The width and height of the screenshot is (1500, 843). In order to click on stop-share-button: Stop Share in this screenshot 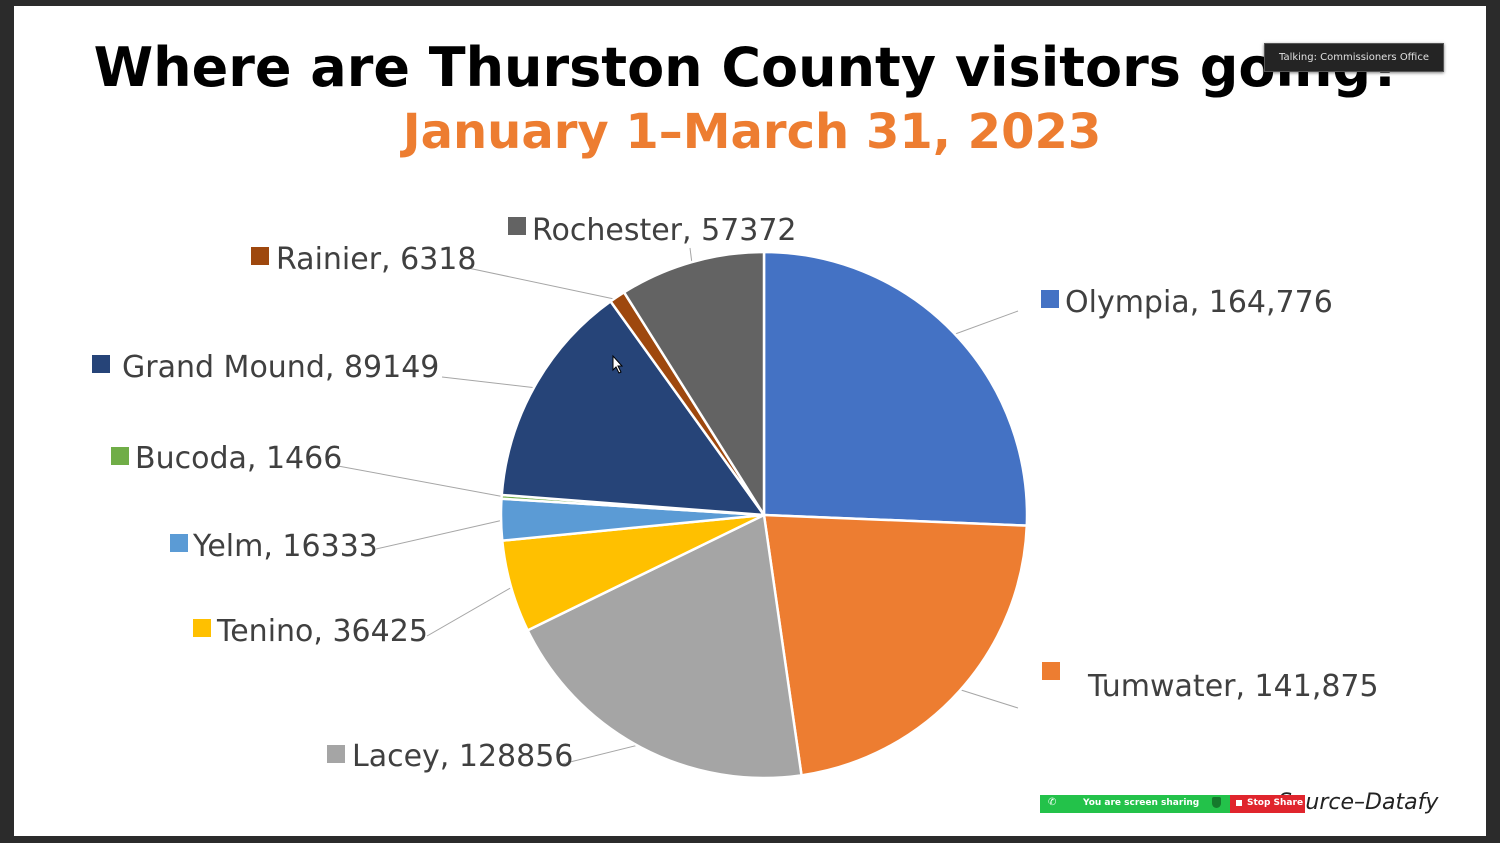, I will do `click(1267, 804)`.